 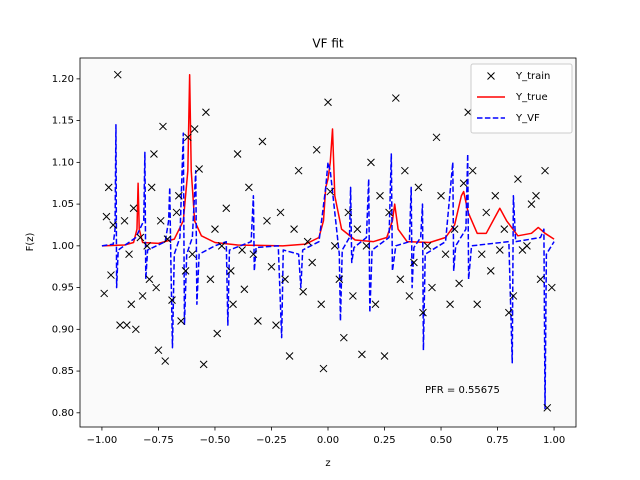 I want to click on y-tick-label: 0.90, so click(x=63, y=329).